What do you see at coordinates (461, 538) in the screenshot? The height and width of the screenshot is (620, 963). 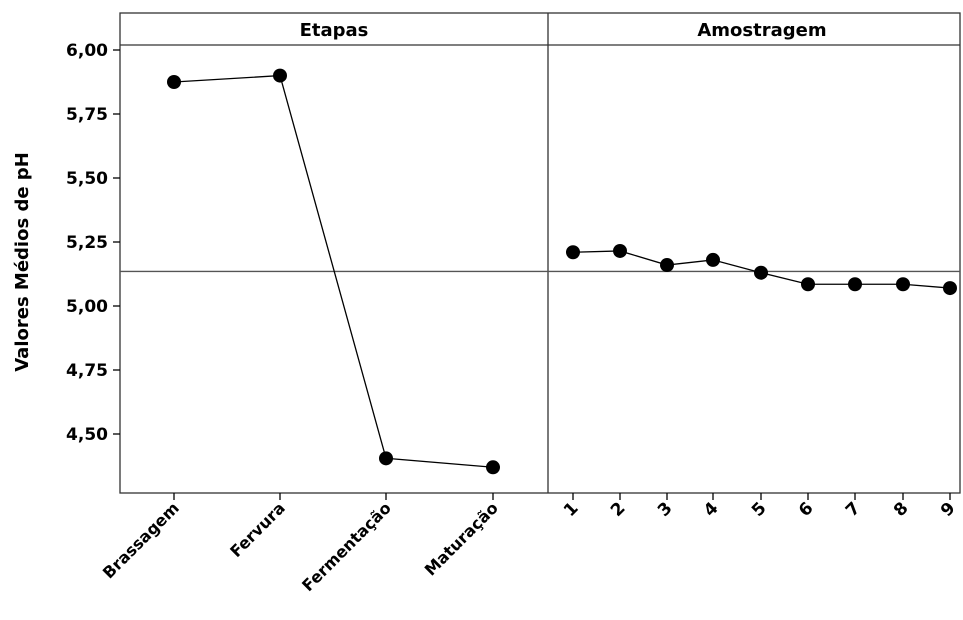 I see `x-tick-label: Maturação` at bounding box center [461, 538].